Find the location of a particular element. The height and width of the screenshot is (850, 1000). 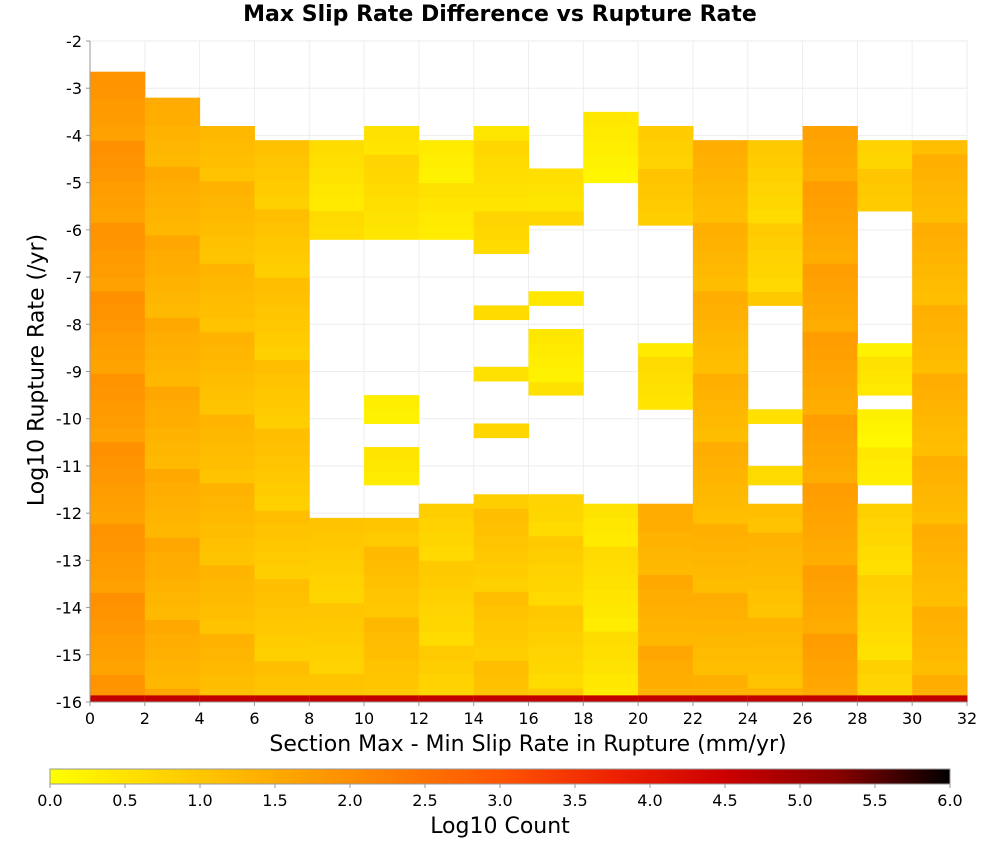

x-tick-label: 26 is located at coordinates (802, 718).